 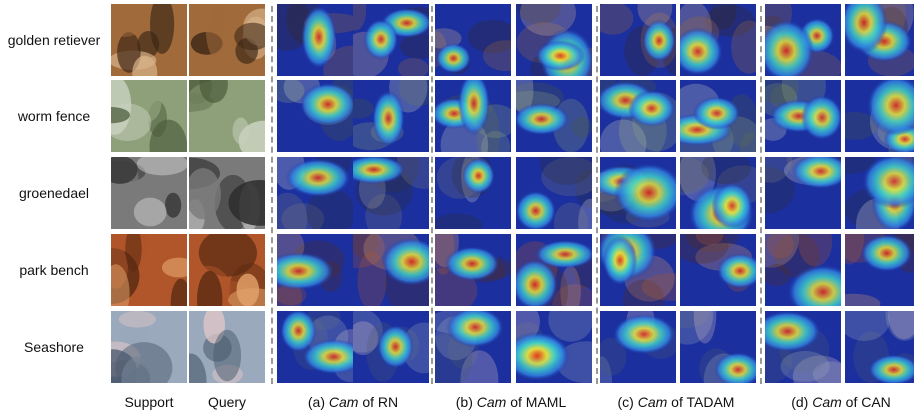 What do you see at coordinates (54, 40) in the screenshot?
I see `row-label: golden retiever` at bounding box center [54, 40].